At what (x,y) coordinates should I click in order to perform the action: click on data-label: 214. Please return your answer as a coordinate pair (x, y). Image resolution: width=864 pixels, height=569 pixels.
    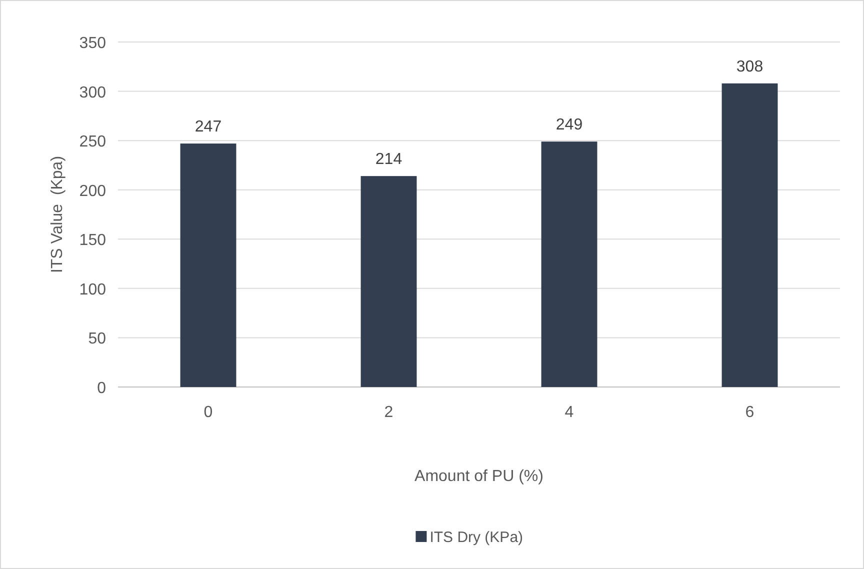
    Looking at the image, I should click on (388, 159).